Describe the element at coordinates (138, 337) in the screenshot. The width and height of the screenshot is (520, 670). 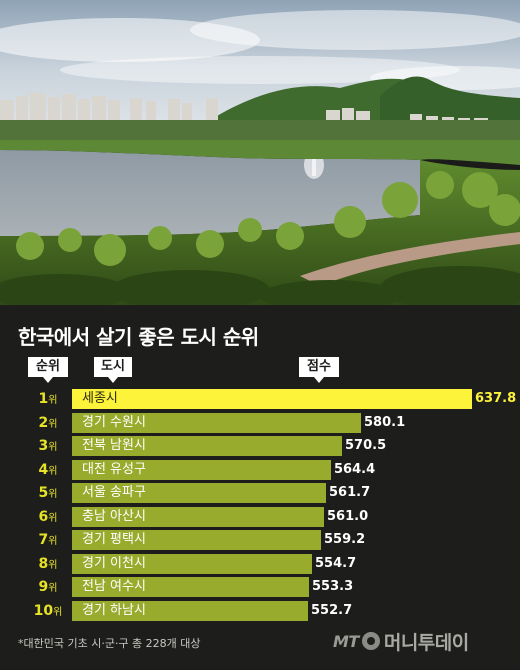
I see `chart-title: 한국에서 살기 좋은 도시 순위` at that location.